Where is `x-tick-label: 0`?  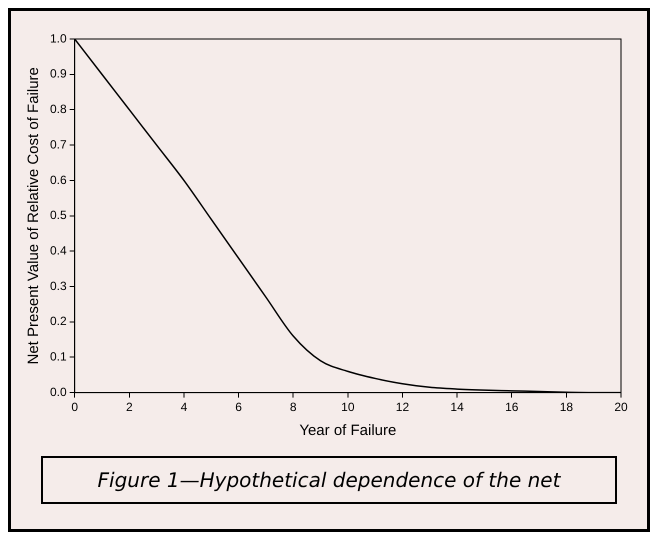
x-tick-label: 0 is located at coordinates (74, 407).